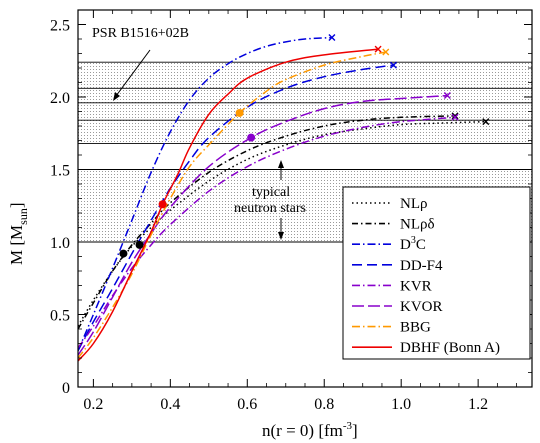  Describe the element at coordinates (413, 204) in the screenshot. I see `legend-label-0: NLρ` at that location.